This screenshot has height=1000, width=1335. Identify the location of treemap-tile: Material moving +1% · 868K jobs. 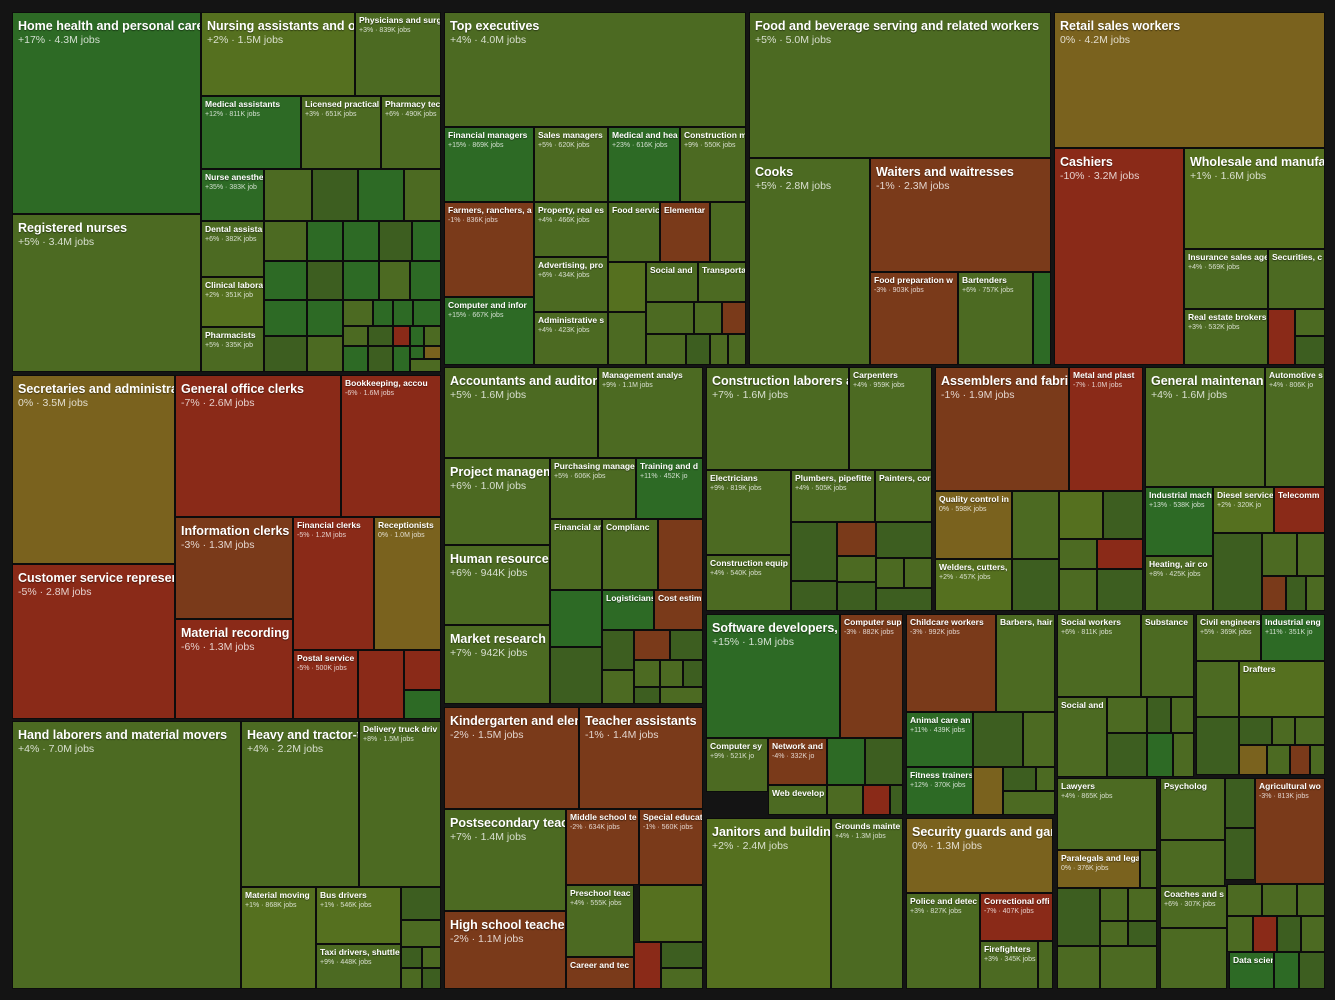
(278, 938).